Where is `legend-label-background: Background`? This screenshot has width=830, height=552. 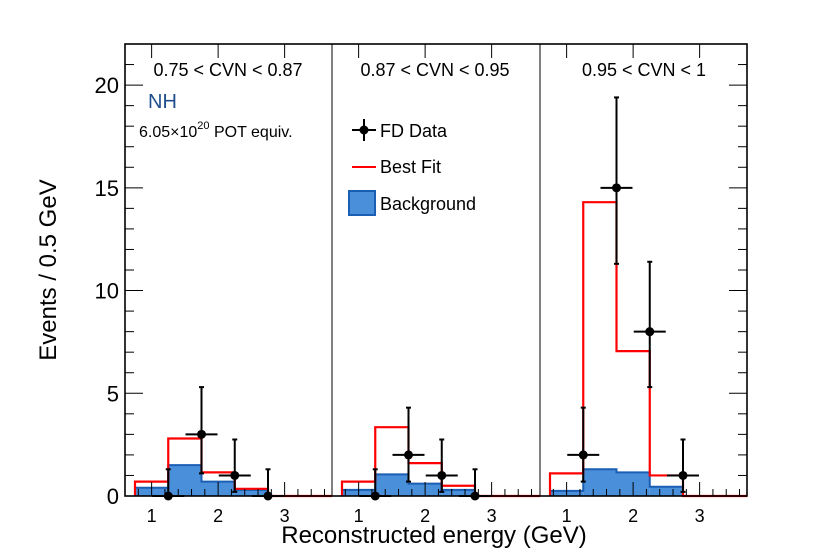 legend-label-background: Background is located at coordinates (428, 204).